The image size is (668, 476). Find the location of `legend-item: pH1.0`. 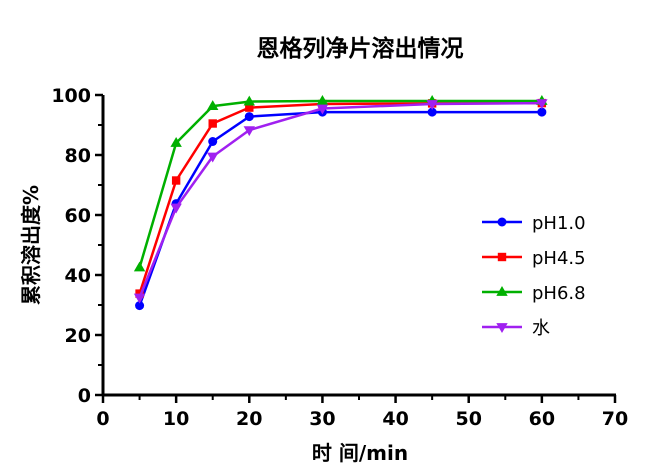

legend-item: pH1.0 is located at coordinates (534, 223).